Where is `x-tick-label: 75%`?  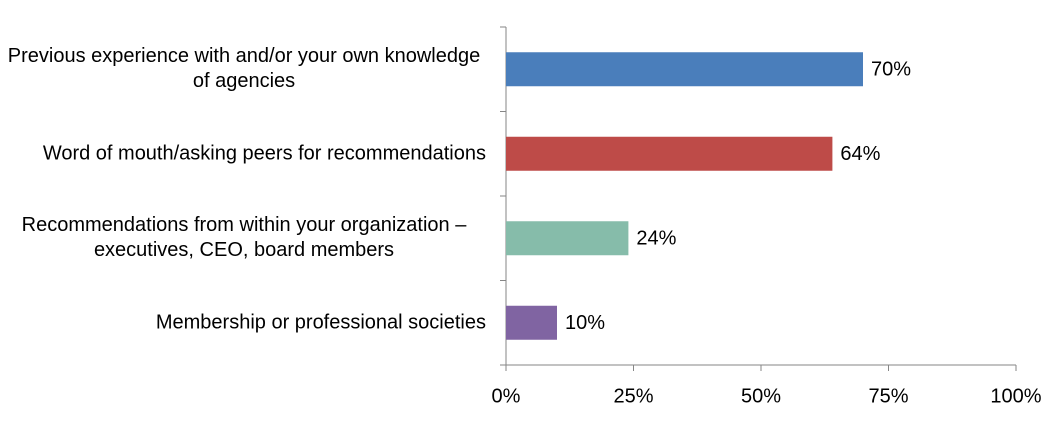 x-tick-label: 75% is located at coordinates (888, 396).